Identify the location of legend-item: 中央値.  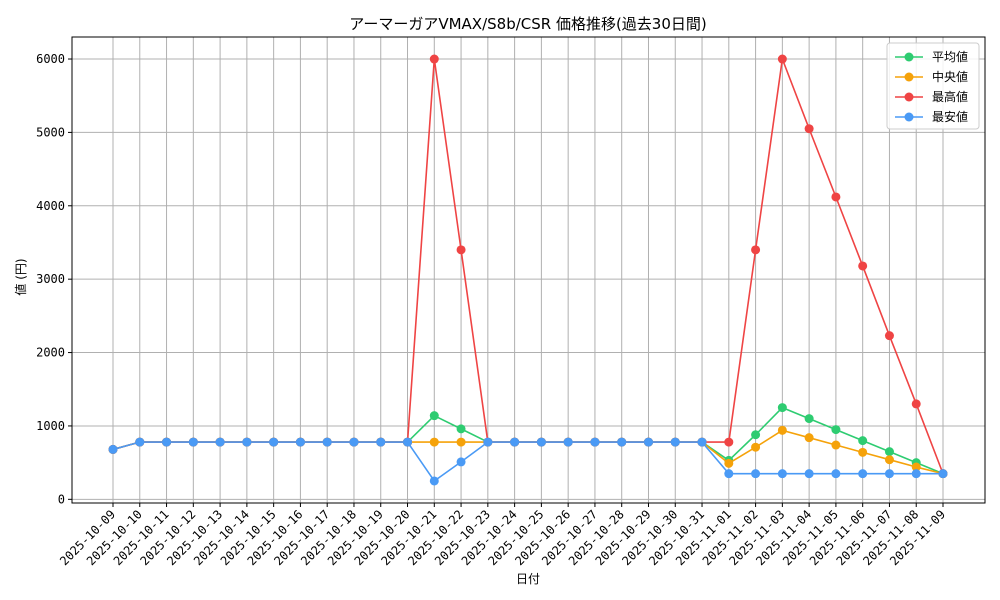
(931, 76).